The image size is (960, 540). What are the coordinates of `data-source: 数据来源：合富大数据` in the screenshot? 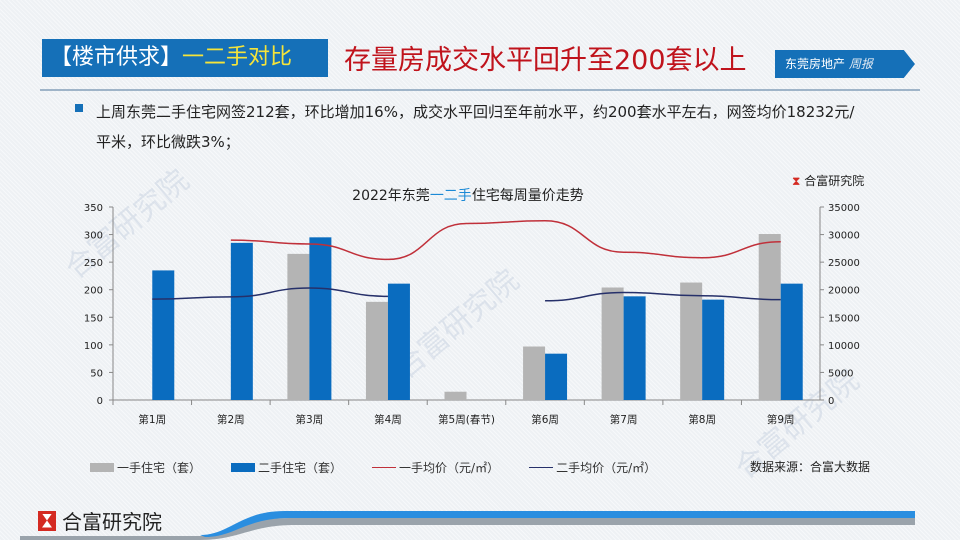 It's located at (810, 467).